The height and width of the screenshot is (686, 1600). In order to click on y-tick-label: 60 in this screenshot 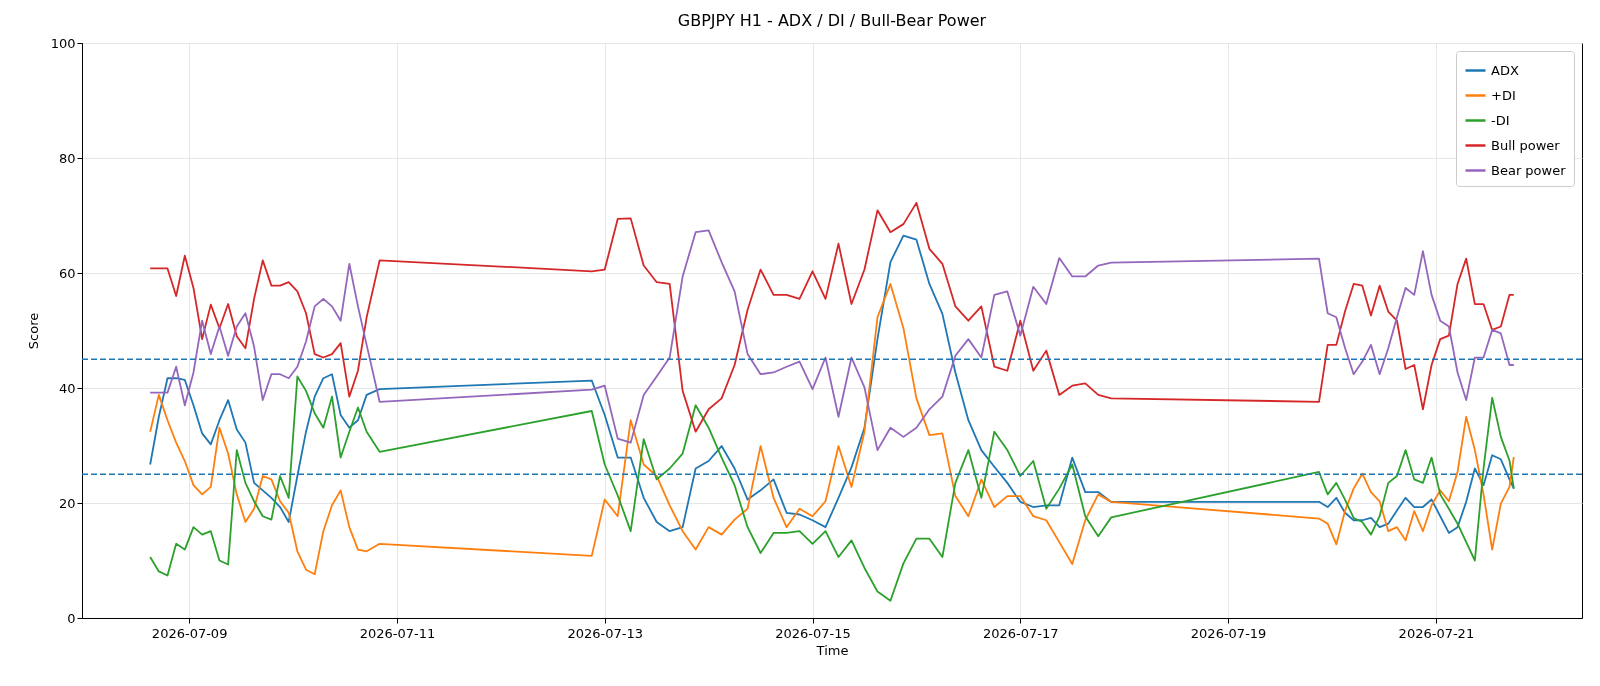, I will do `click(67, 273)`.